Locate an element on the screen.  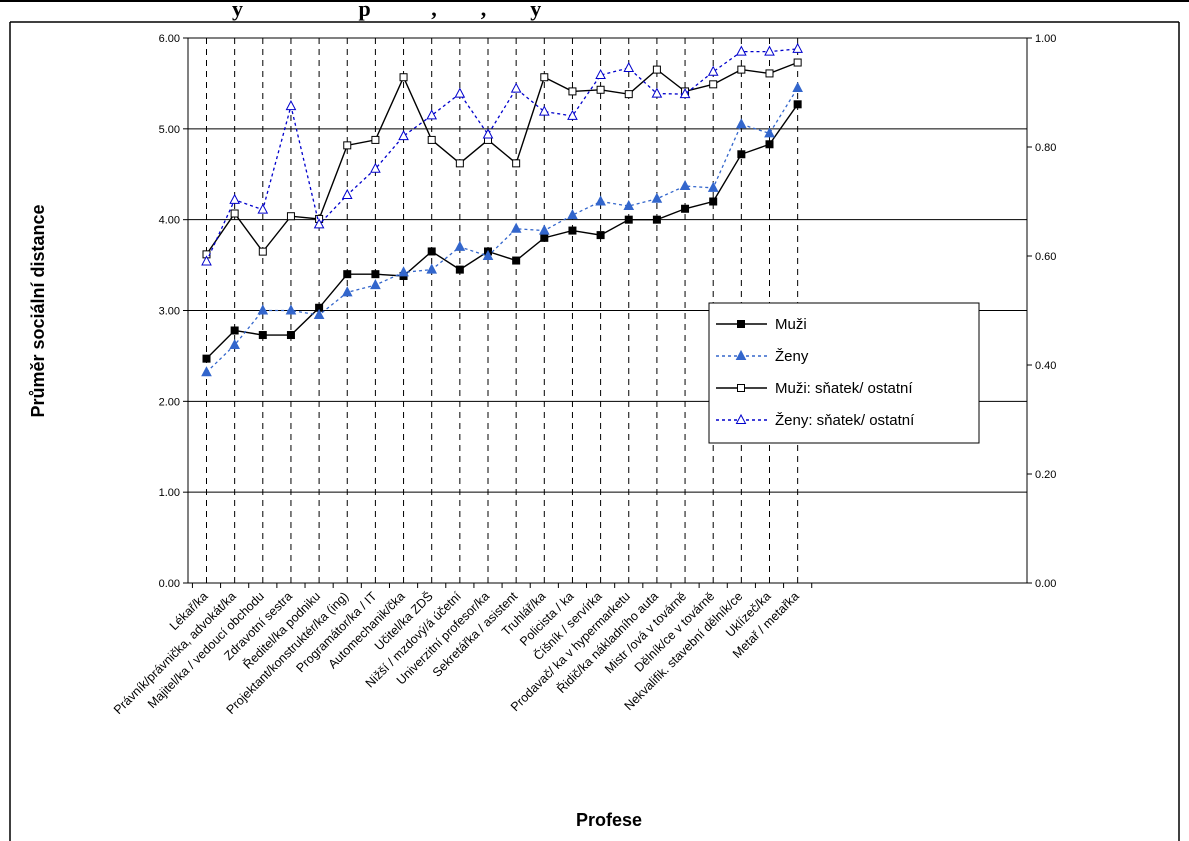
y2-tick-label: 0.00 is located at coordinates (1045, 584).